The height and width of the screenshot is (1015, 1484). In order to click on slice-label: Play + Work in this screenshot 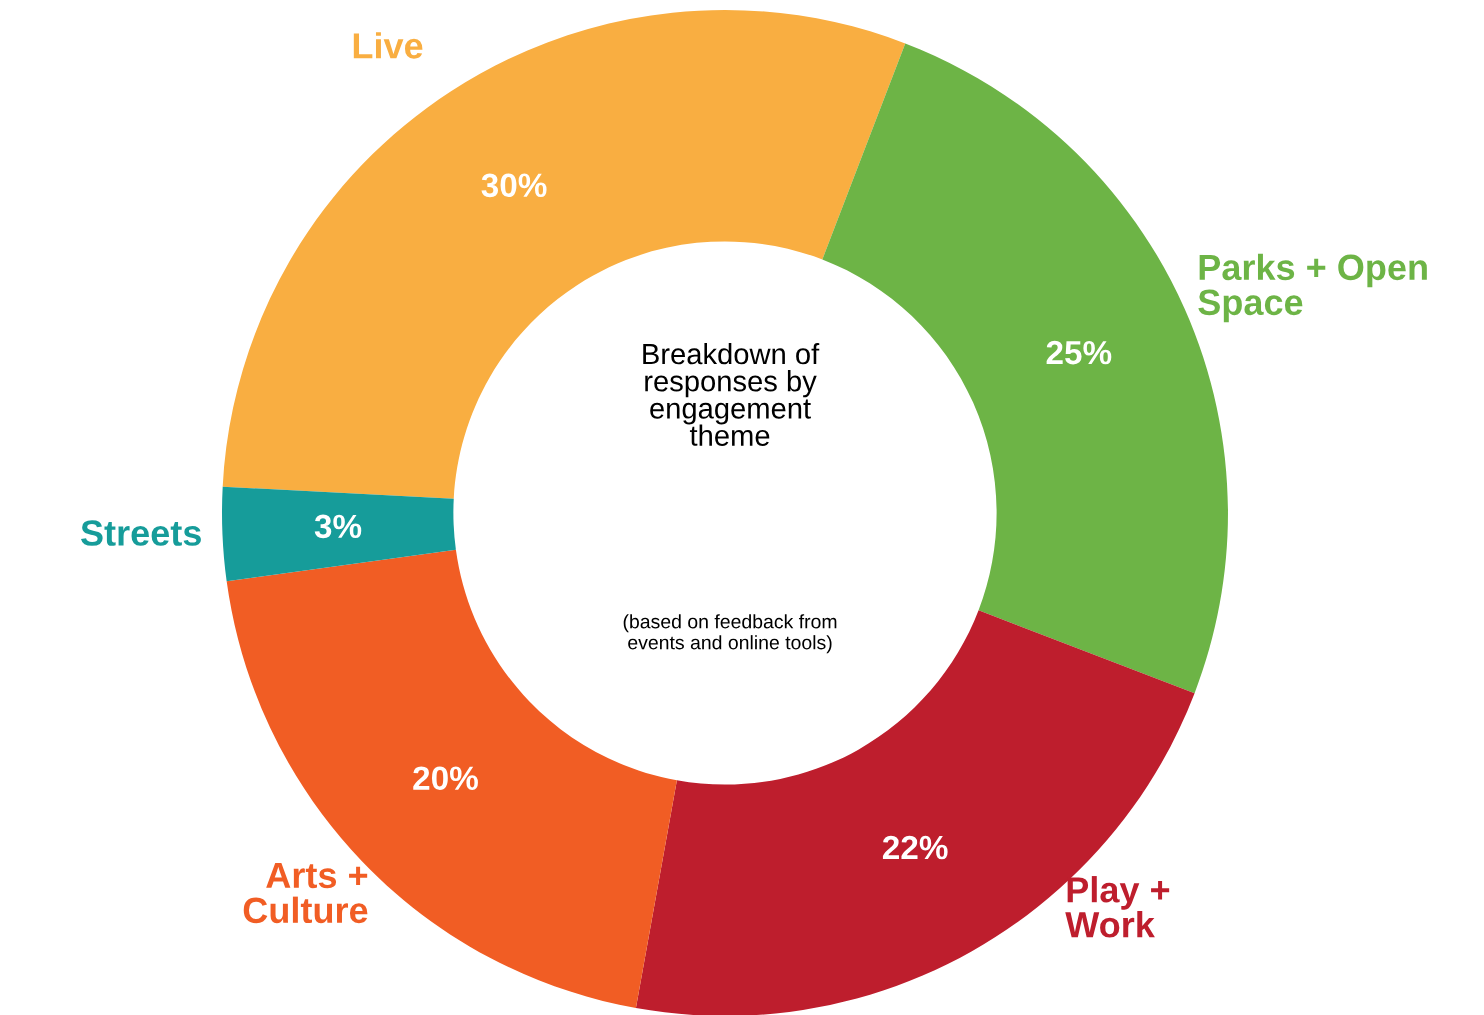, I will do `click(1117, 907)`.